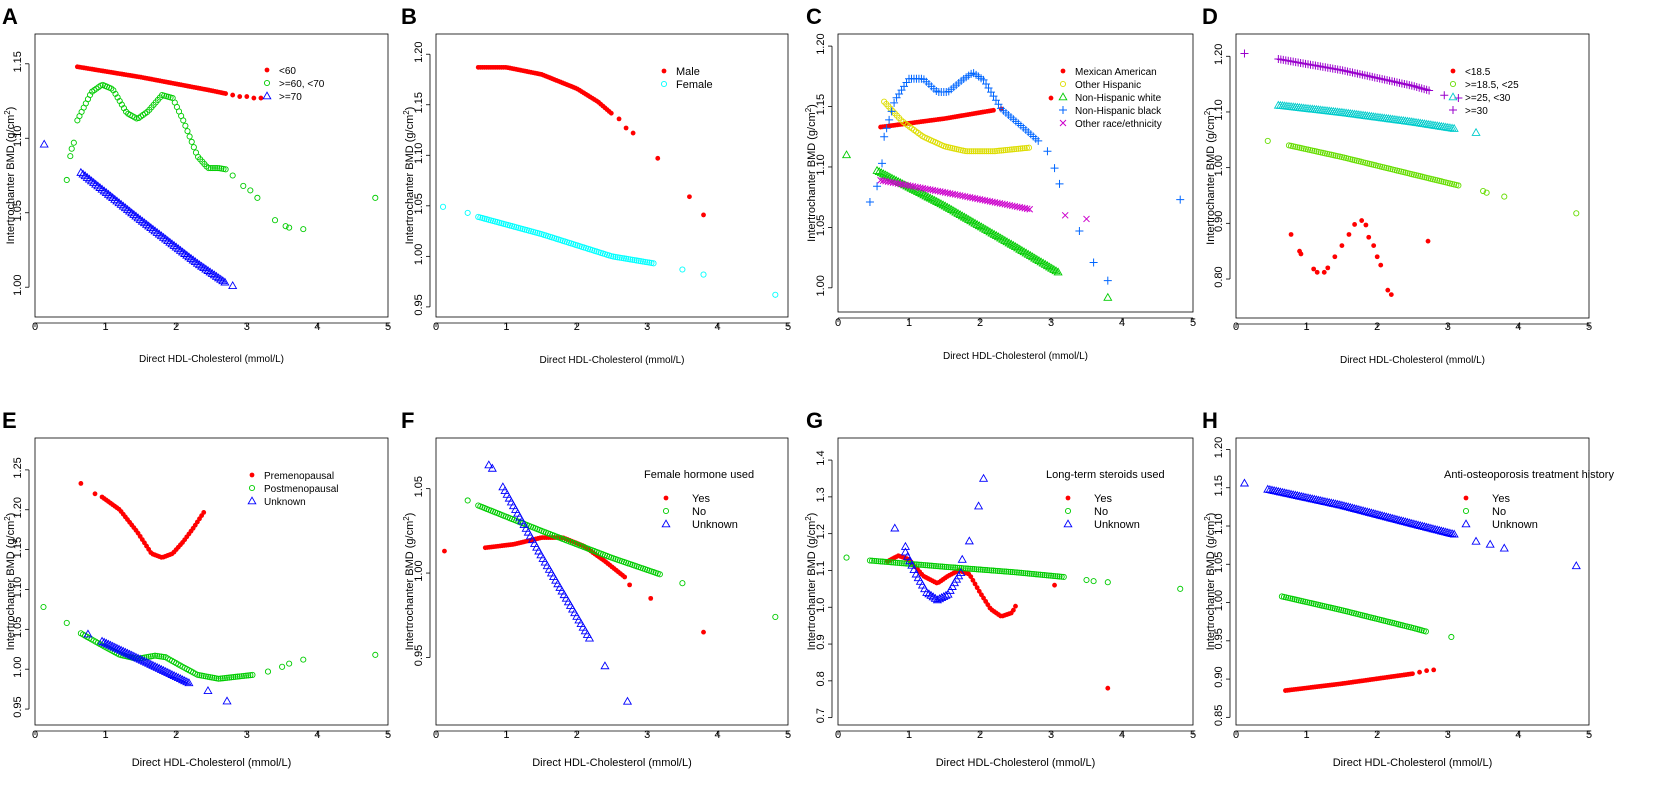  Describe the element at coordinates (1210, 582) in the screenshot. I see `y-axis-title: Intertrochanter BMD (g/cm2)` at that location.